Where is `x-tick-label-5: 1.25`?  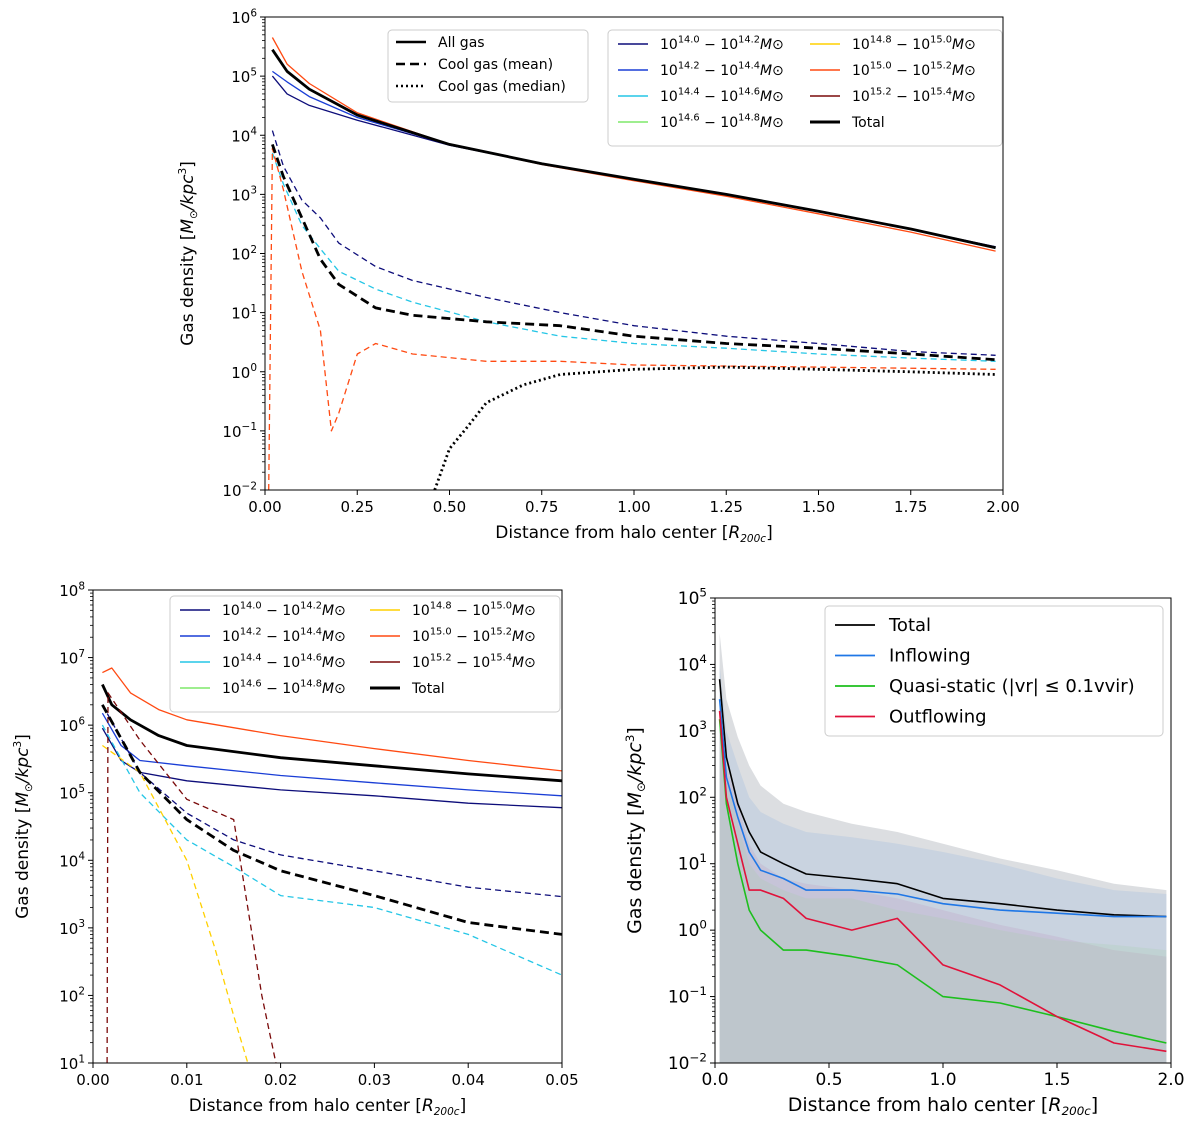 x-tick-label-5: 1.25 is located at coordinates (726, 507).